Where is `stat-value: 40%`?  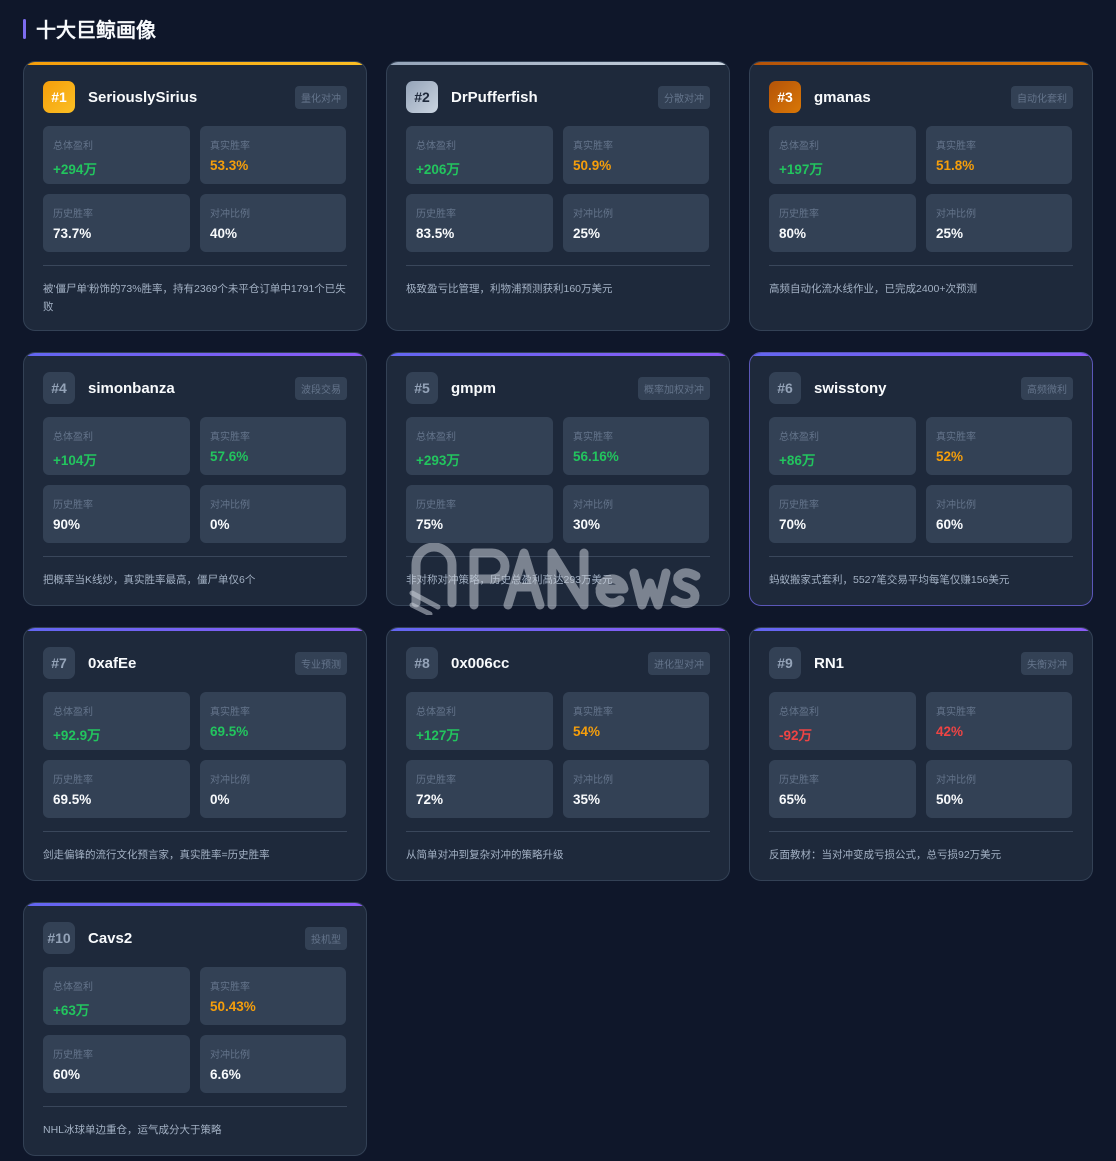
stat-value: 40% is located at coordinates (224, 233).